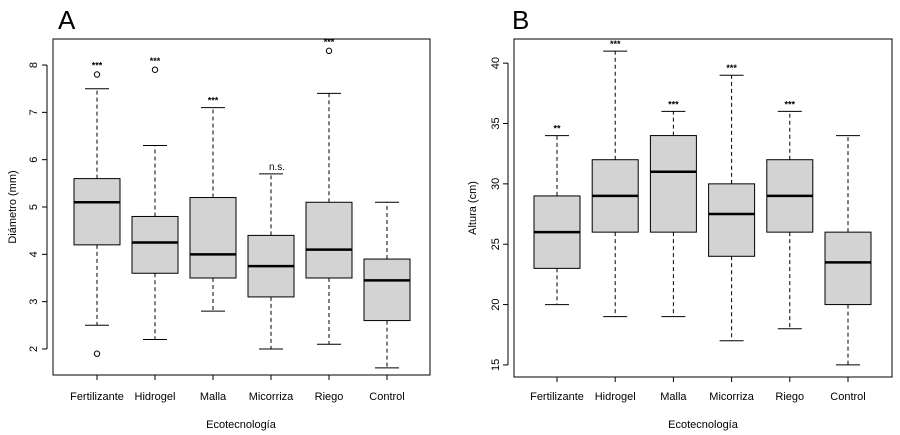 The image size is (900, 435). What do you see at coordinates (13, 206) in the screenshot?
I see `y-axis-label: Diámetro (mm)` at bounding box center [13, 206].